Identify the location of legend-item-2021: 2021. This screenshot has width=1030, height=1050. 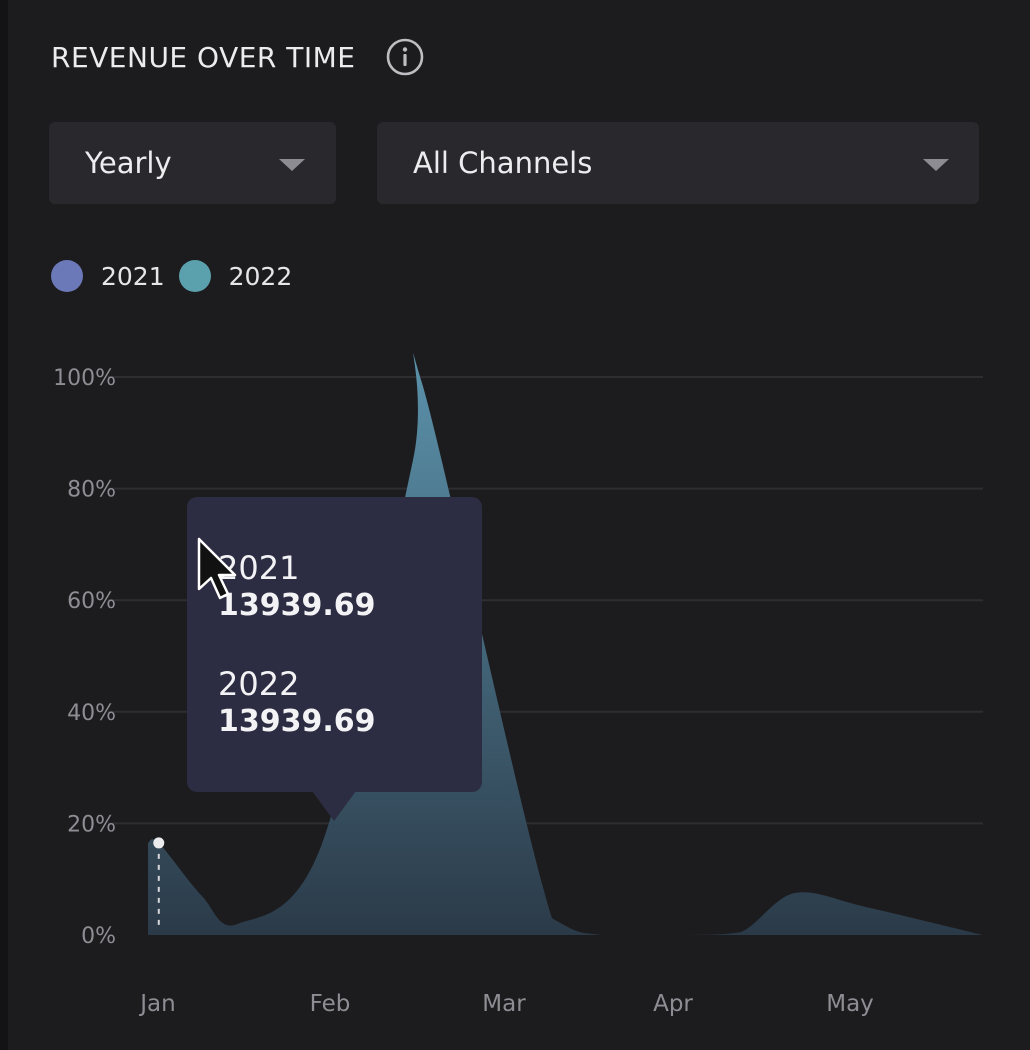
(108, 276).